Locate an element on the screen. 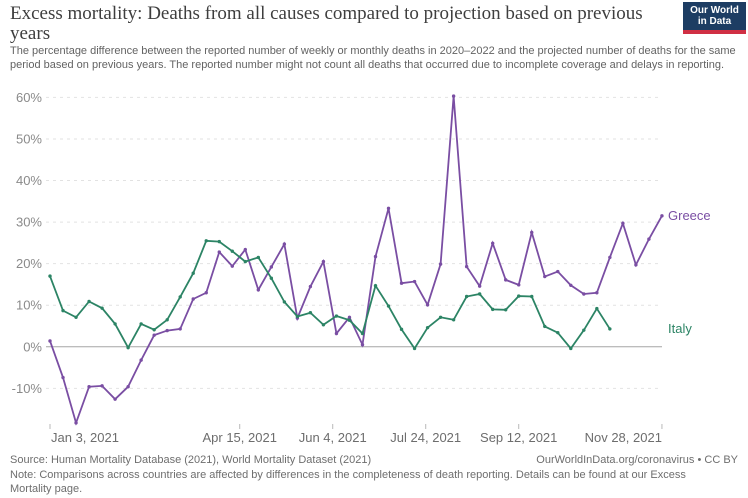 Image resolution: width=748 pixels, height=498 pixels. owid-logo: Our World in Data is located at coordinates (714, 18).